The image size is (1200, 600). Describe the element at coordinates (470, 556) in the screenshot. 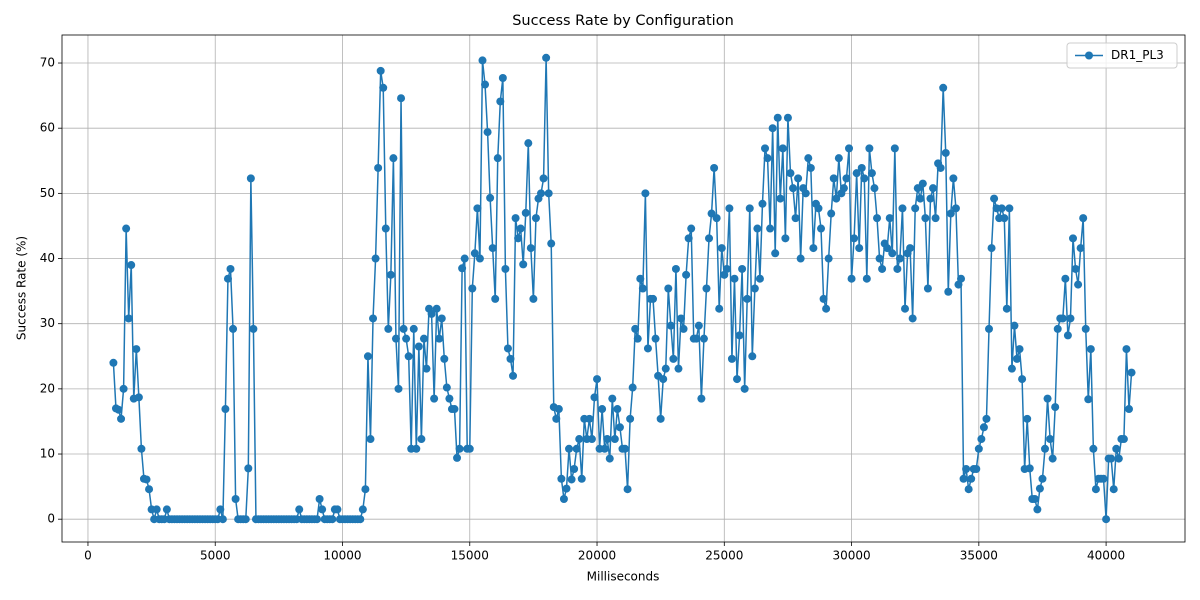

I see `x-tick-label: 15000` at that location.